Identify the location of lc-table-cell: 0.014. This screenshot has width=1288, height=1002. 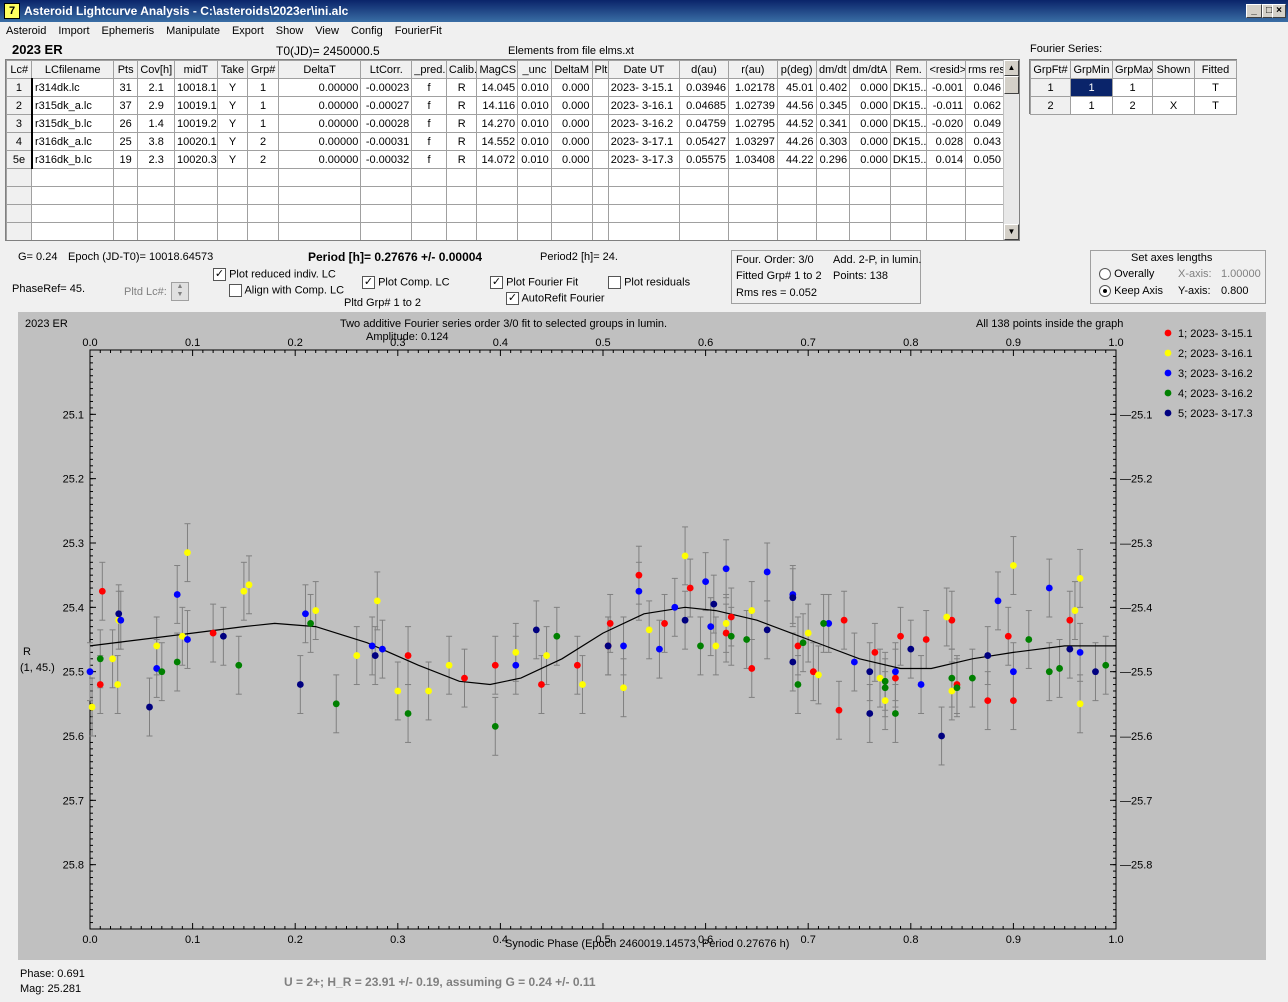
(946, 159).